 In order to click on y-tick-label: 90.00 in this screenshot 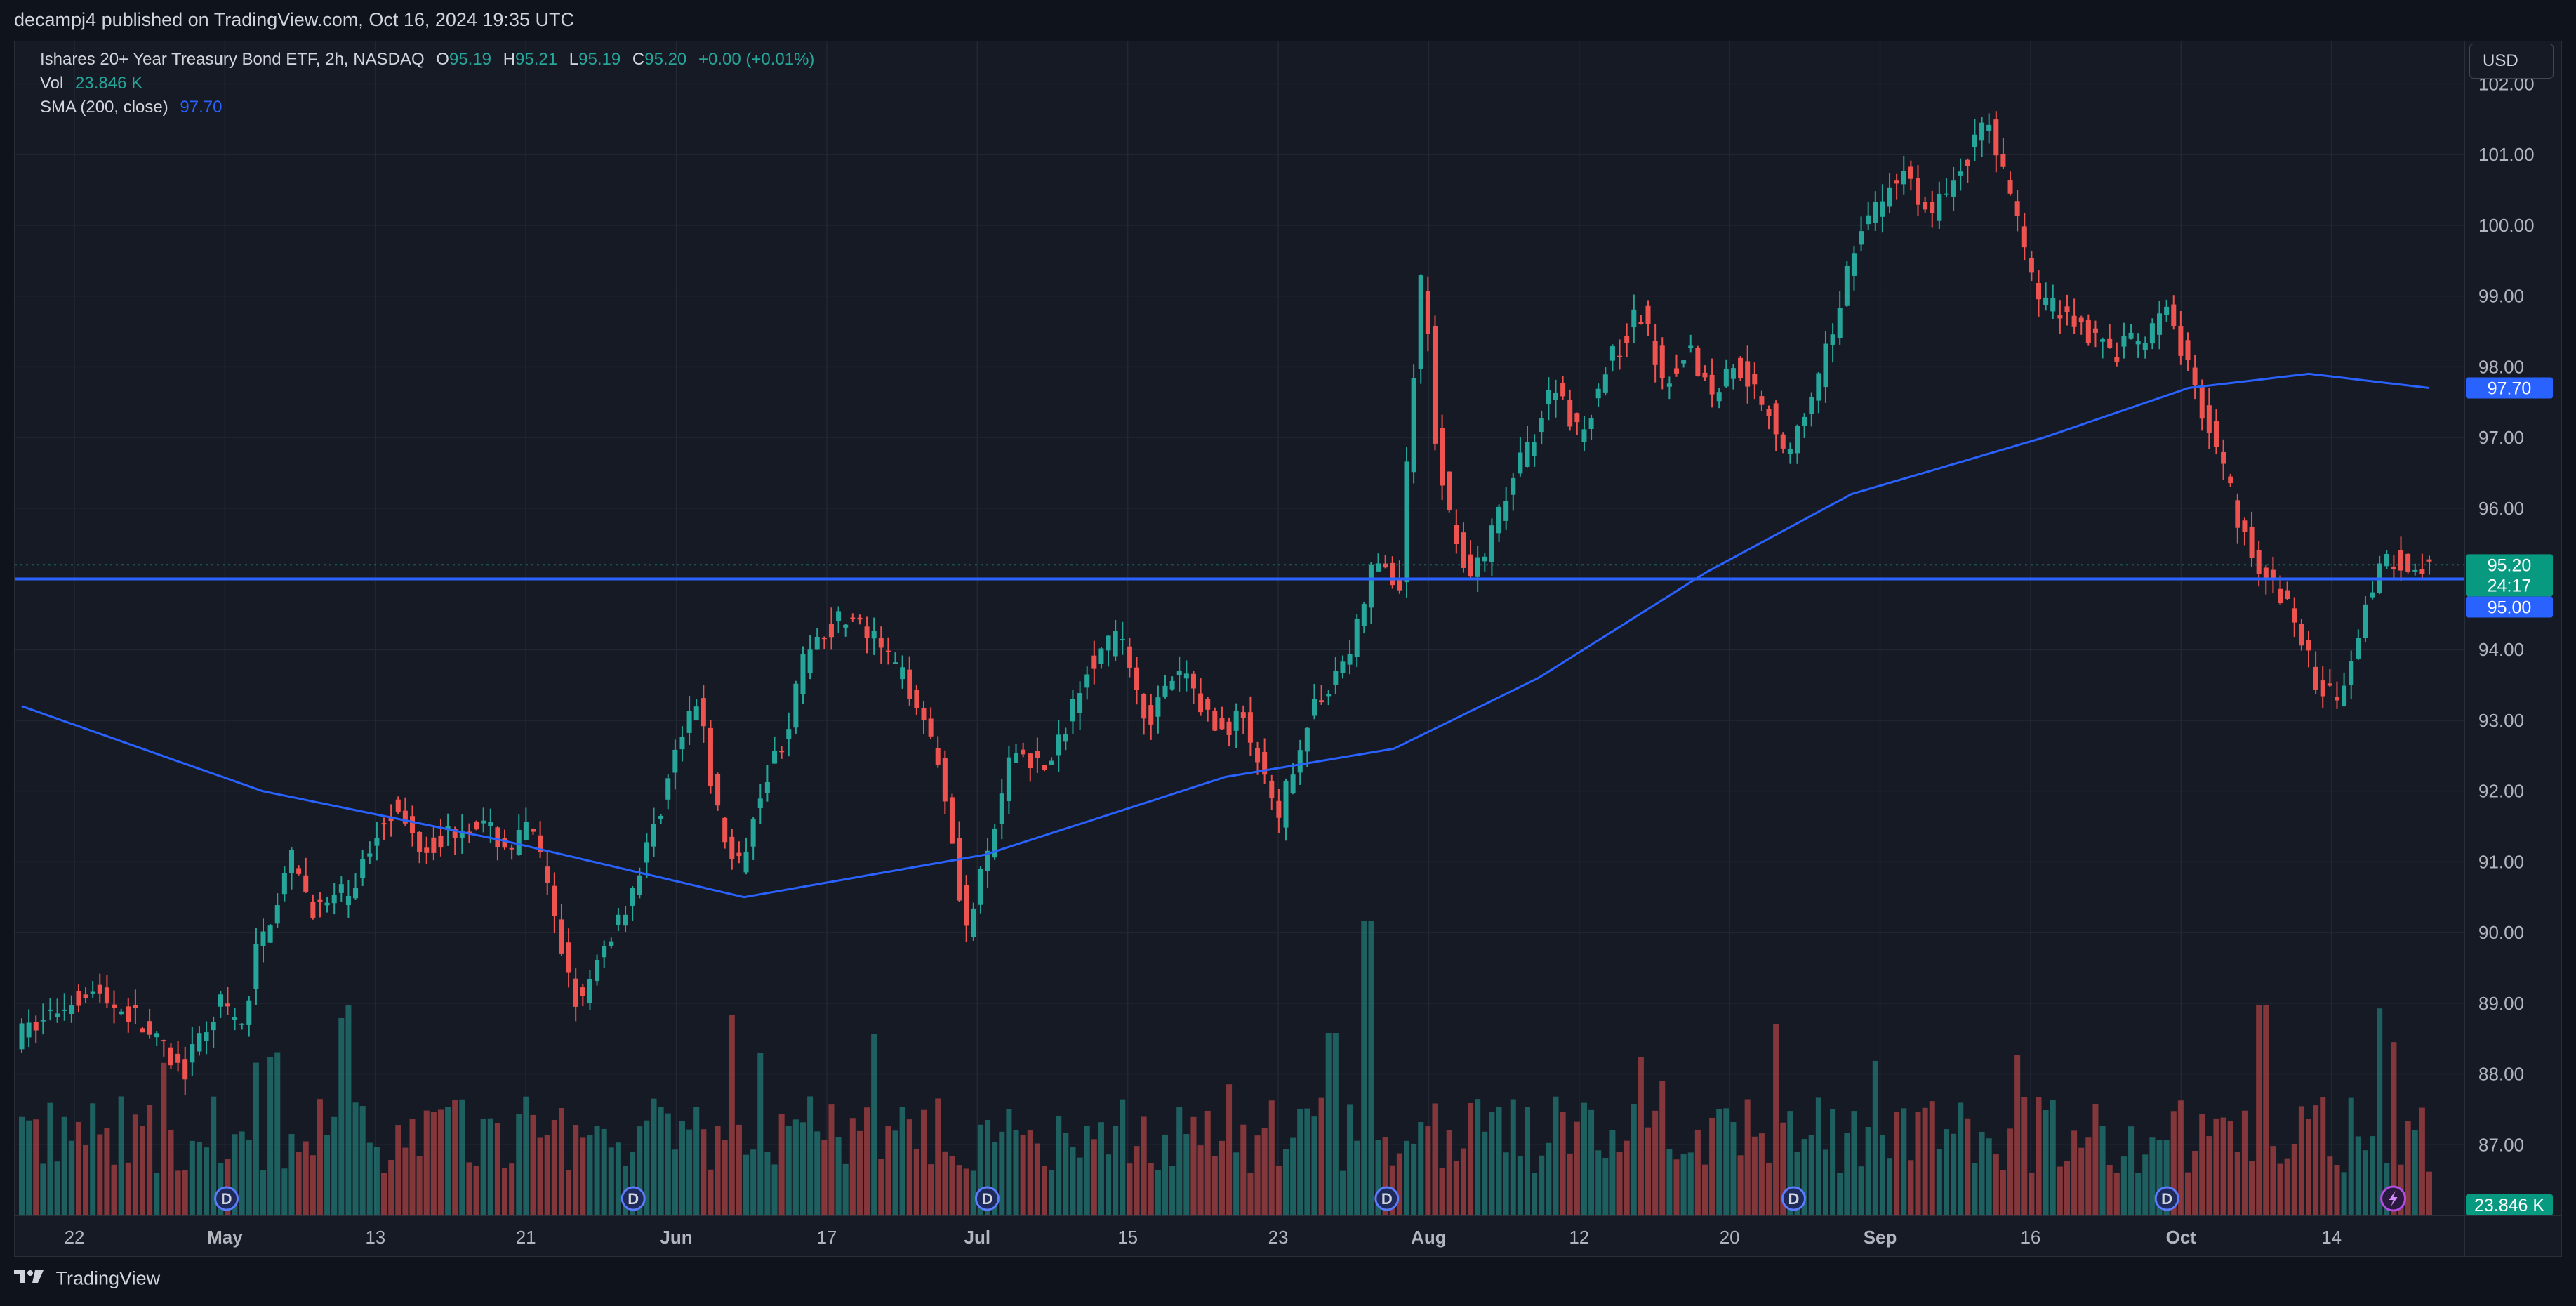, I will do `click(2501, 932)`.